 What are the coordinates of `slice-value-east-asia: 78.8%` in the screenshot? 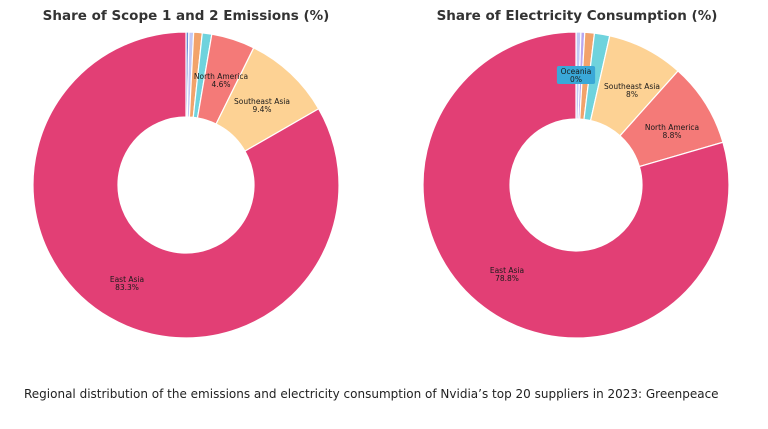 It's located at (507, 278).